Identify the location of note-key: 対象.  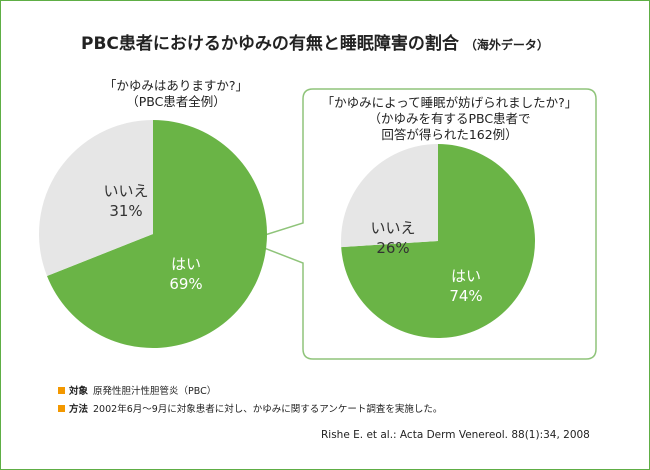
(79, 391).